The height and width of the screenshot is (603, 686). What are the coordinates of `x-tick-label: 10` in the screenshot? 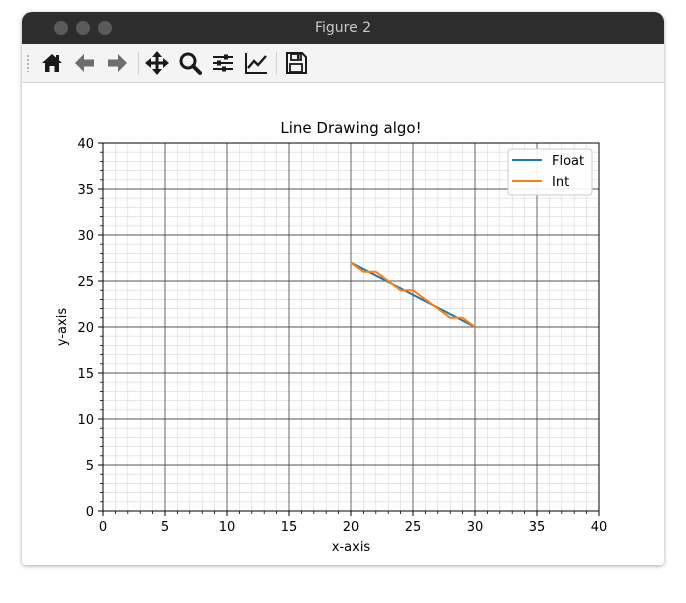 It's located at (227, 527).